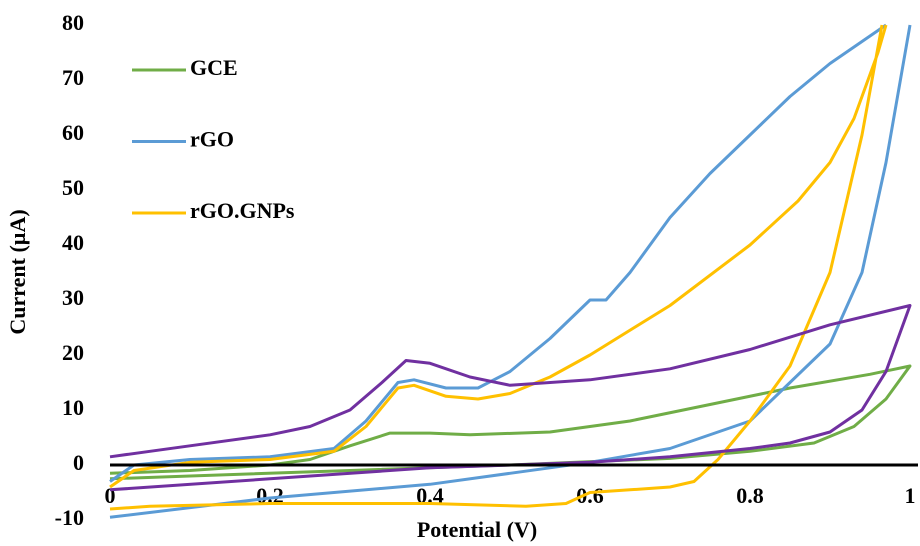  I want to click on x-tick-label: 0.8, so click(750, 495).